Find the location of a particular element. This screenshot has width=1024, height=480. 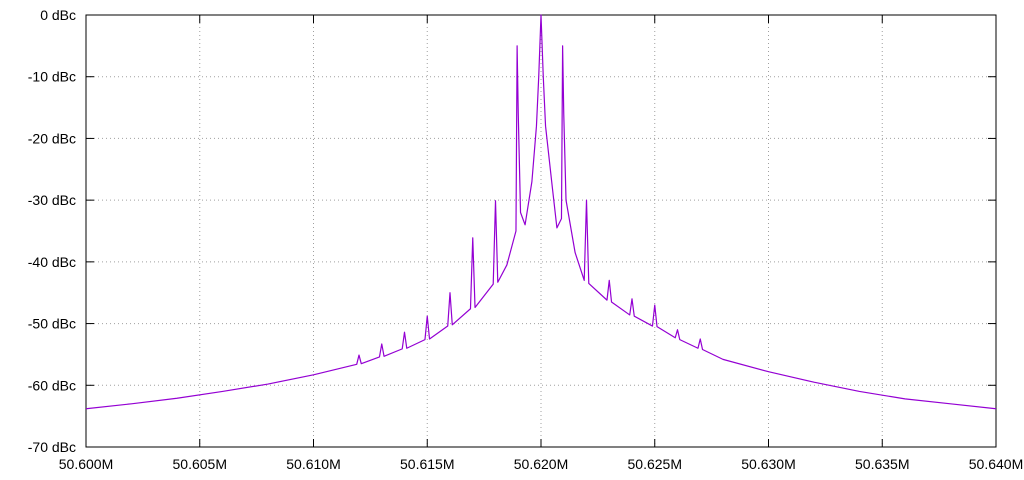

y-tick-label: -40 dBc is located at coordinates (52, 262).